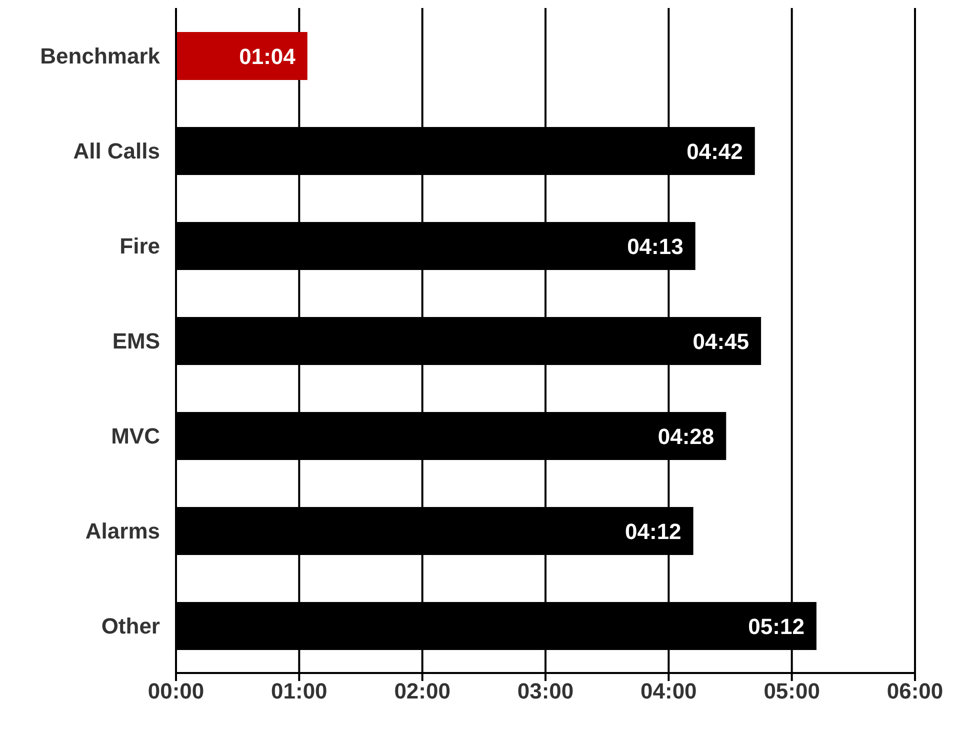 The height and width of the screenshot is (733, 953). I want to click on x-tick-label: 01:00, so click(299, 691).